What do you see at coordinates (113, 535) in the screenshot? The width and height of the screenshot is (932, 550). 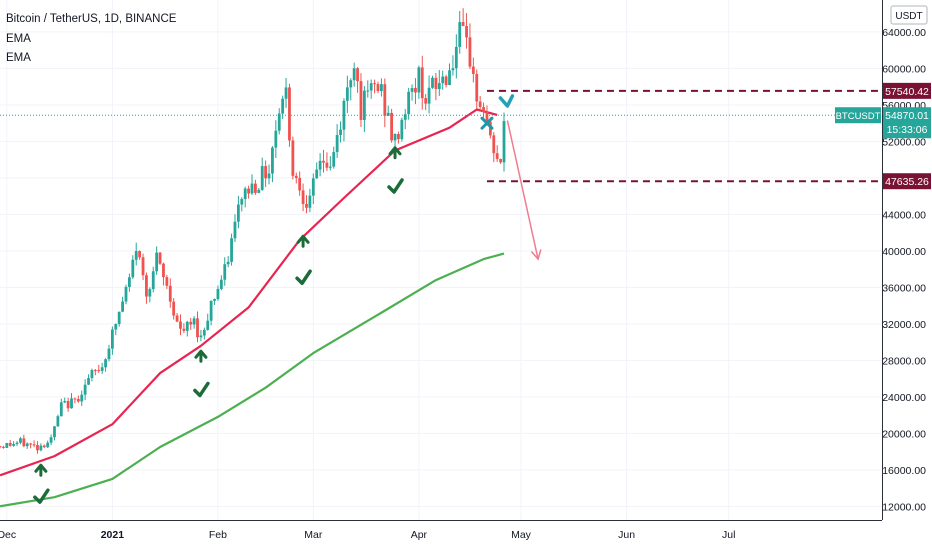 I see `x-tick-label: 2021` at bounding box center [113, 535].